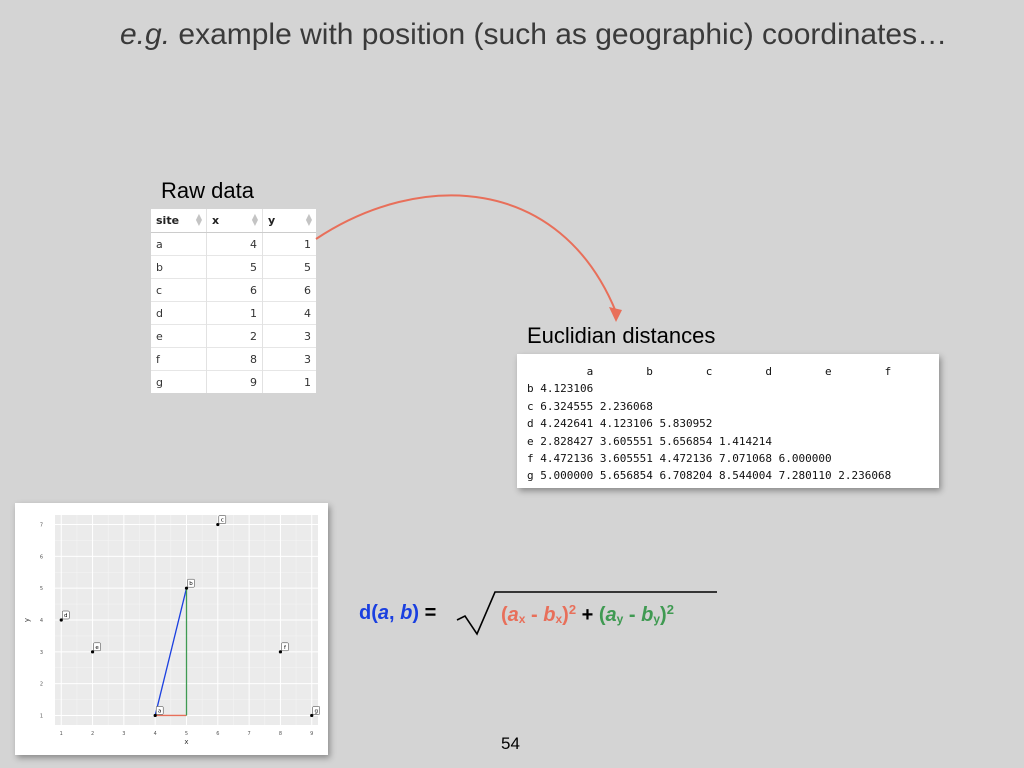 The width and height of the screenshot is (1024, 768). What do you see at coordinates (123, 734) in the screenshot?
I see `x-tick-label: 3` at bounding box center [123, 734].